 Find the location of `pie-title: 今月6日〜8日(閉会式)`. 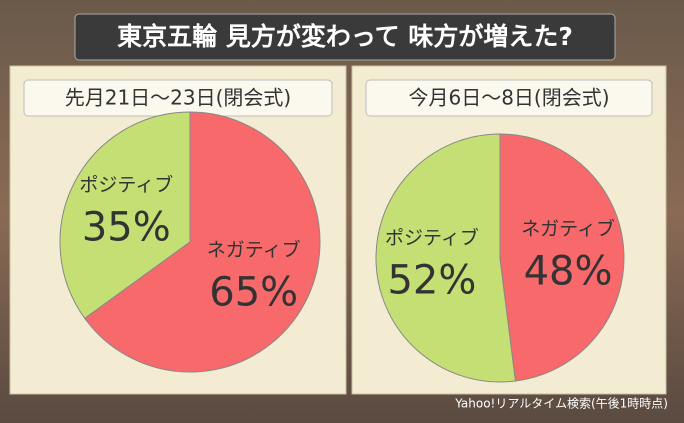

pie-title: 今月6日〜8日(閉会式) is located at coordinates (508, 98).